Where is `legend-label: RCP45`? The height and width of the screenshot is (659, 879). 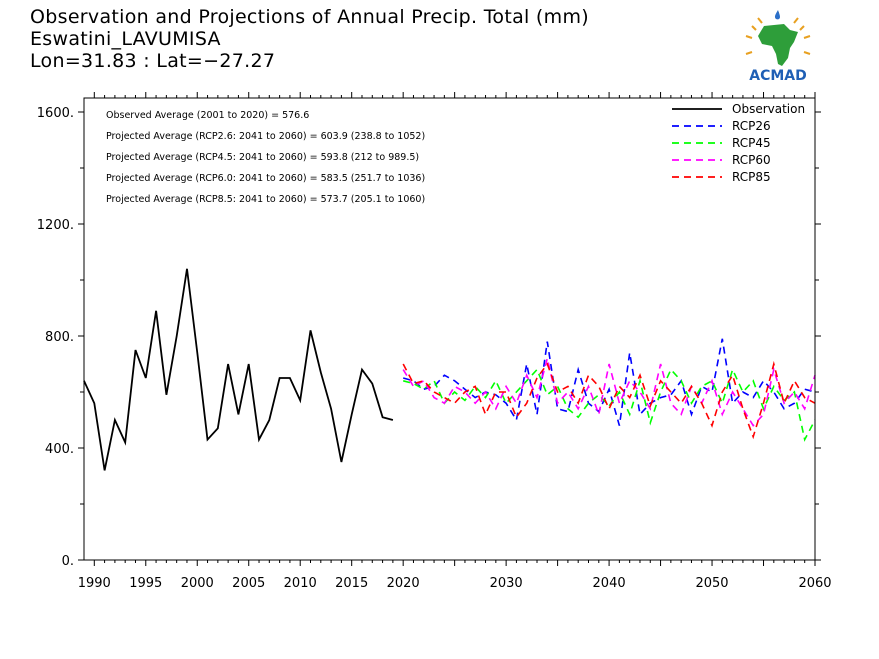
legend-label: RCP45 is located at coordinates (751, 143).